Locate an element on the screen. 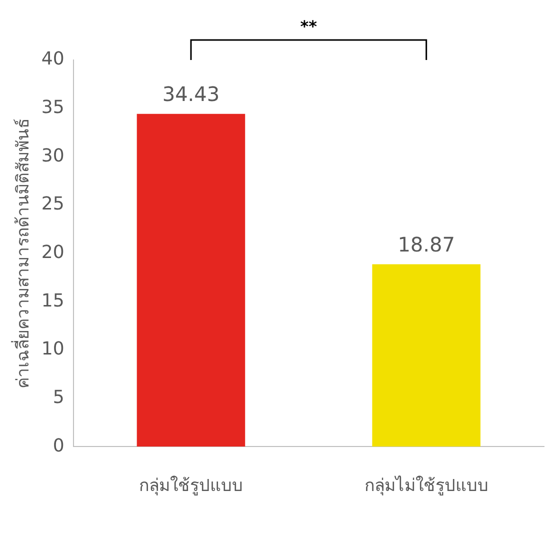 The image size is (554, 547). x-tick-label: กลุ่มใช้รูปแบบ is located at coordinates (190, 485).